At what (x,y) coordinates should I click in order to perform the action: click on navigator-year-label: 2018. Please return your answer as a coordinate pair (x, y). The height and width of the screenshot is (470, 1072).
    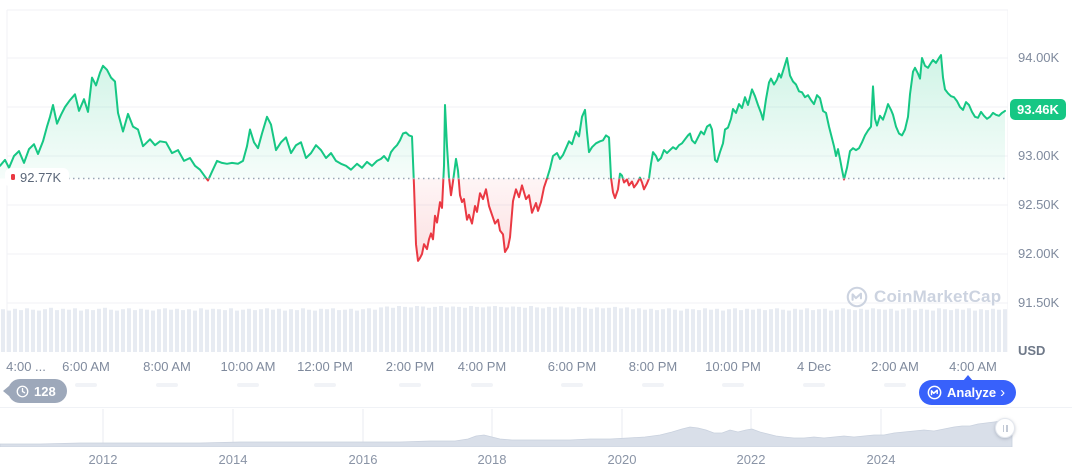
    Looking at the image, I should click on (492, 459).